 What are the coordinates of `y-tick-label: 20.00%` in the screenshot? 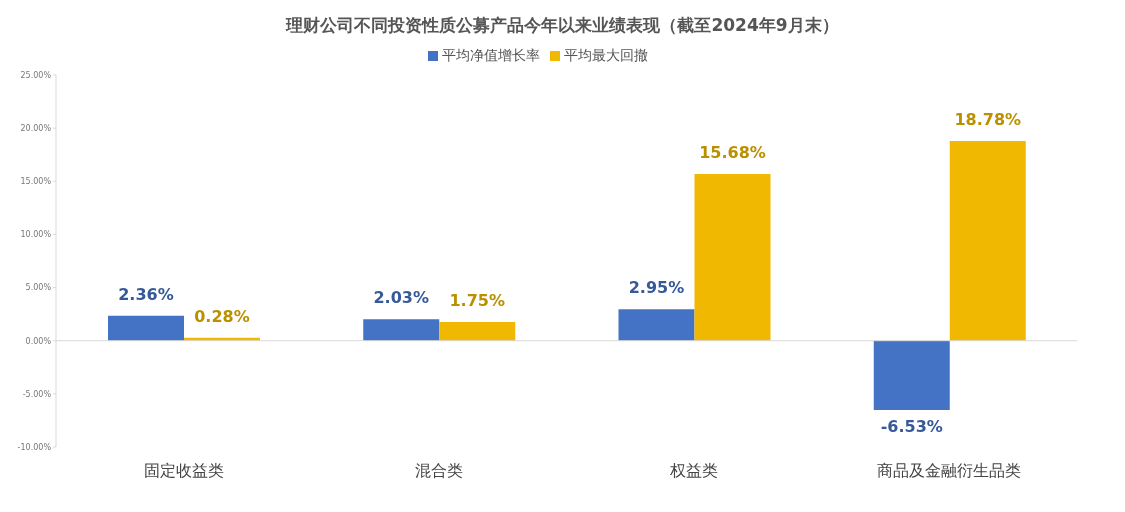 It's located at (36, 128).